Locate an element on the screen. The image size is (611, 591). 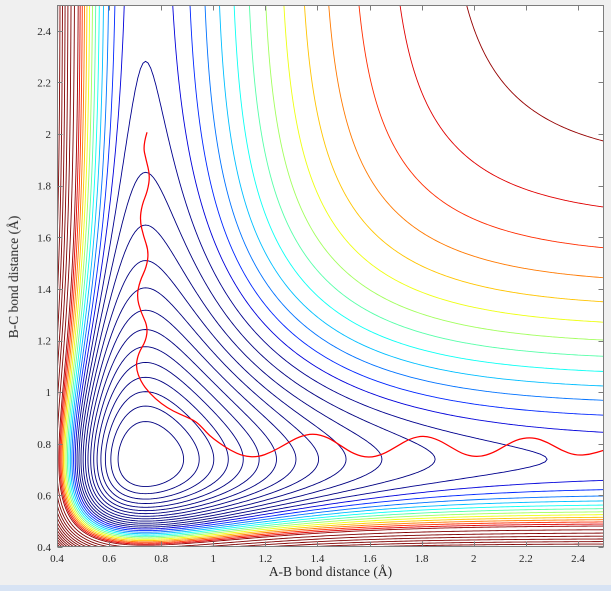
y-axis-label: B-C bond distance (Å) is located at coordinates (13, 277).